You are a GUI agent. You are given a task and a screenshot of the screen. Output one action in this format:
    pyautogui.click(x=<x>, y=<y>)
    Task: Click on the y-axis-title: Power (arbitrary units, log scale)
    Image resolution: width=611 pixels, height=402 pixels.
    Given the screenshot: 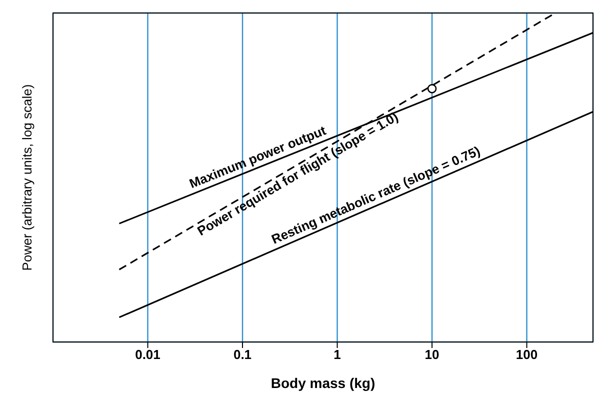 What is the action you would take?
    pyautogui.click(x=27, y=177)
    